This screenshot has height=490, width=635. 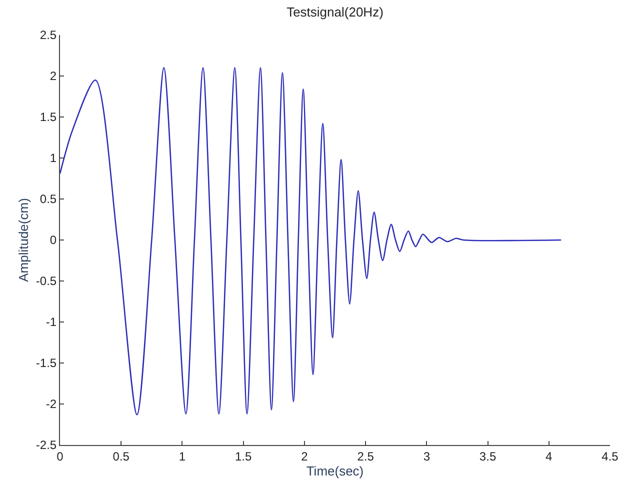 What do you see at coordinates (304, 456) in the screenshot?
I see `x-tick-label: 2` at bounding box center [304, 456].